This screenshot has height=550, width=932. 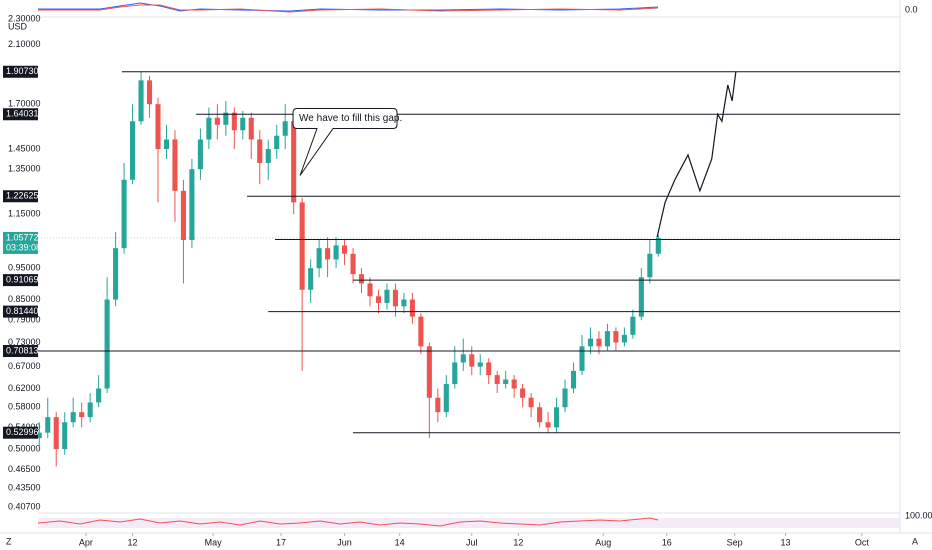 What do you see at coordinates (24, 506) in the screenshot?
I see `y-tick-label: 0.40700` at bounding box center [24, 506].